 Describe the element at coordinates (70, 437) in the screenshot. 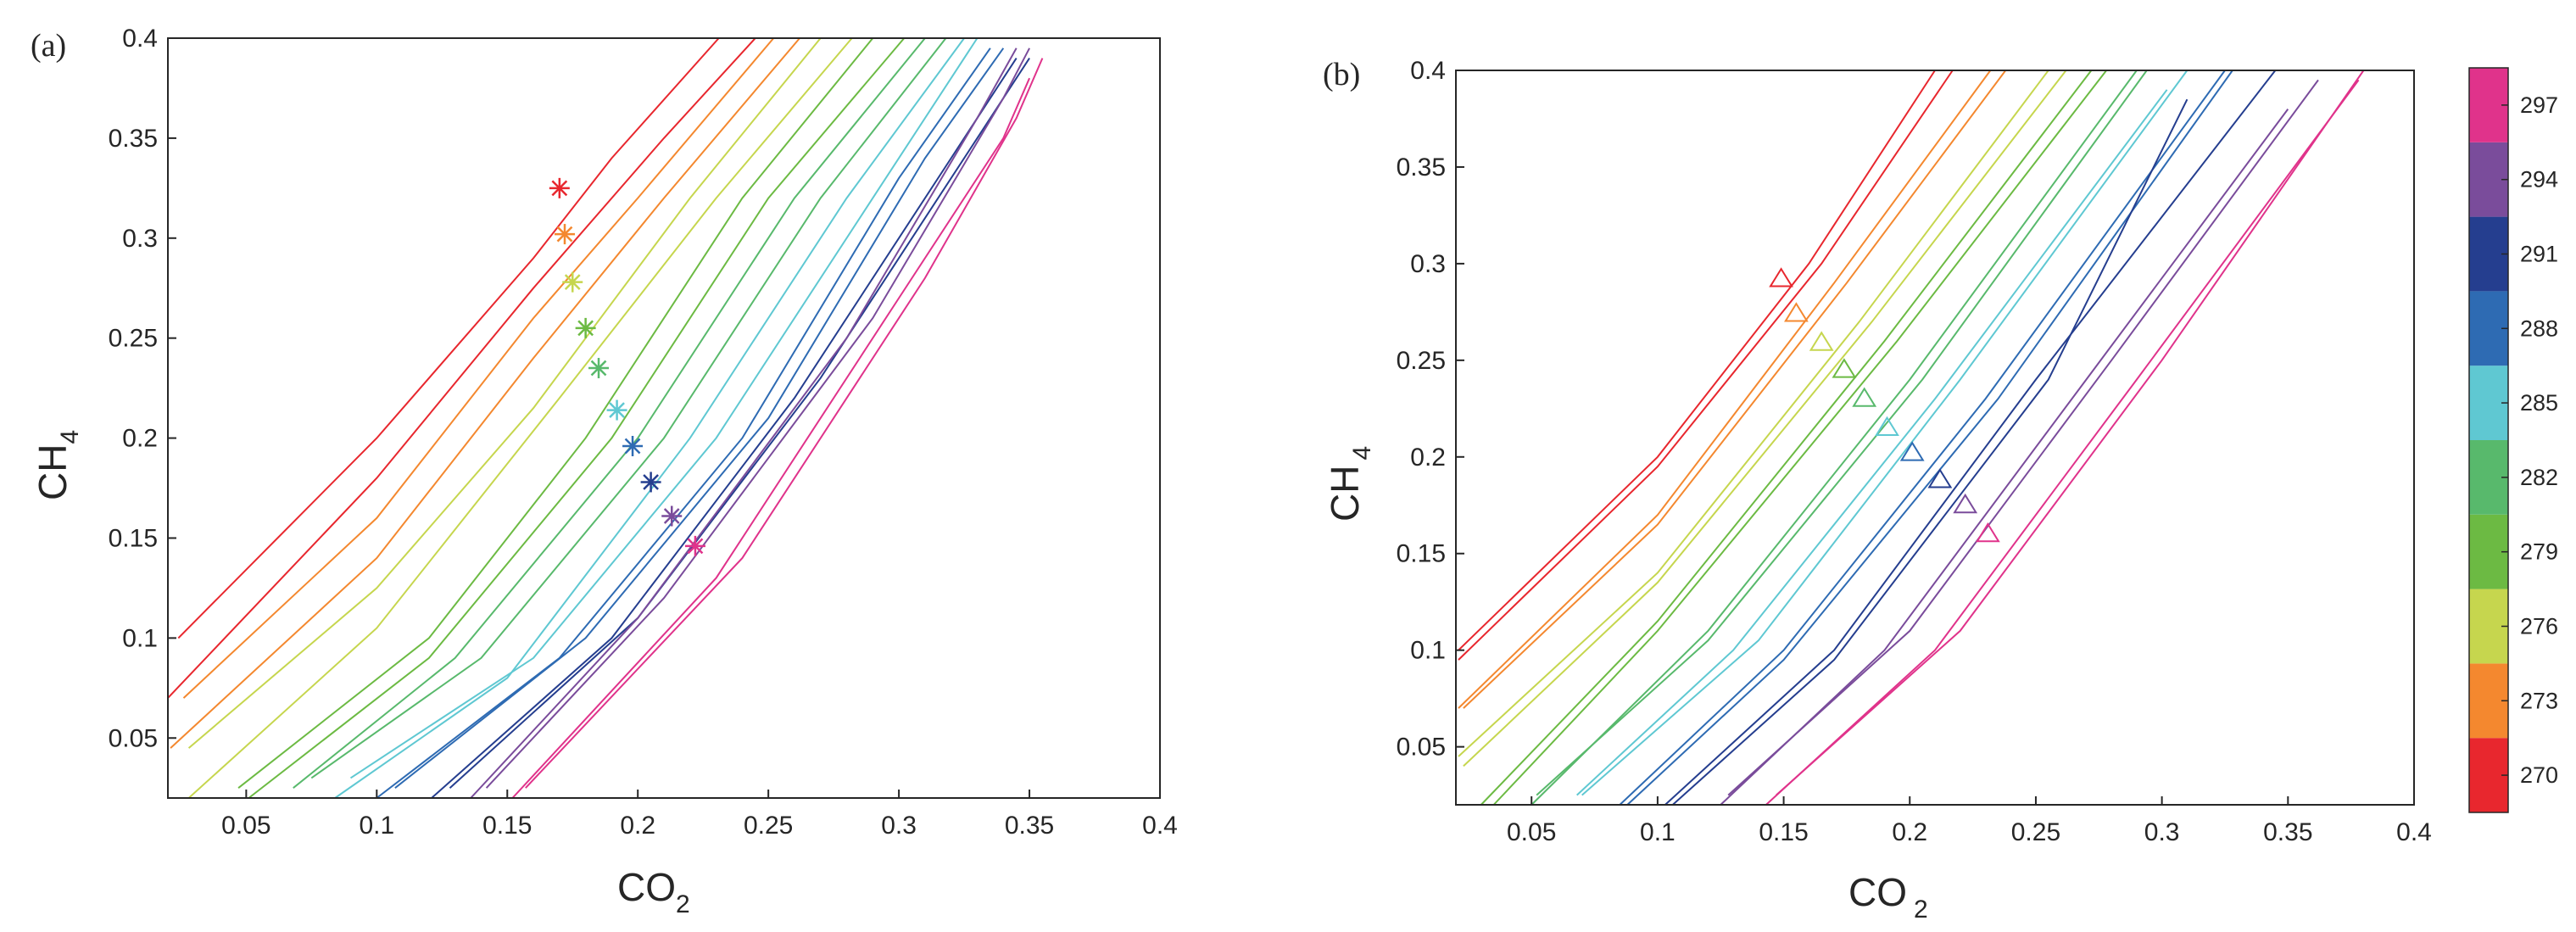

I see `panel-a-ylabel-sub: 4` at that location.